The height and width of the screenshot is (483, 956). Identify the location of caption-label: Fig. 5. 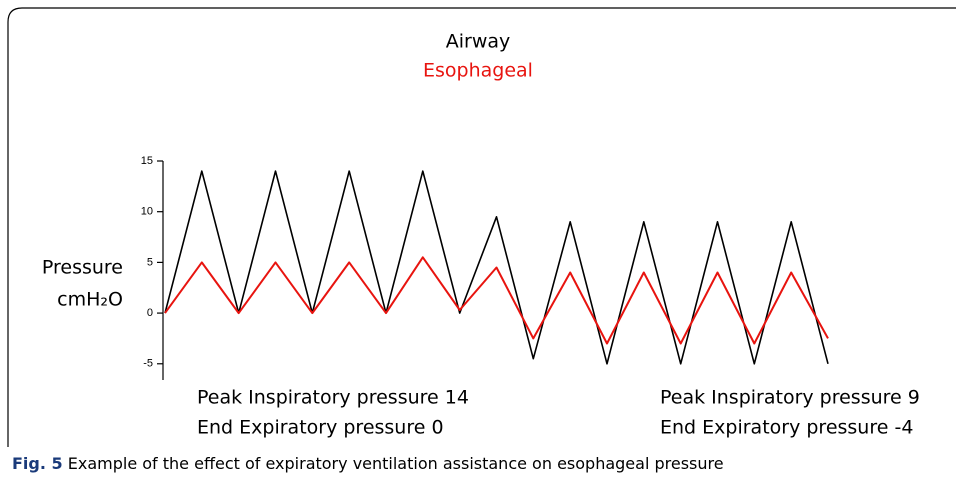
(37, 463).